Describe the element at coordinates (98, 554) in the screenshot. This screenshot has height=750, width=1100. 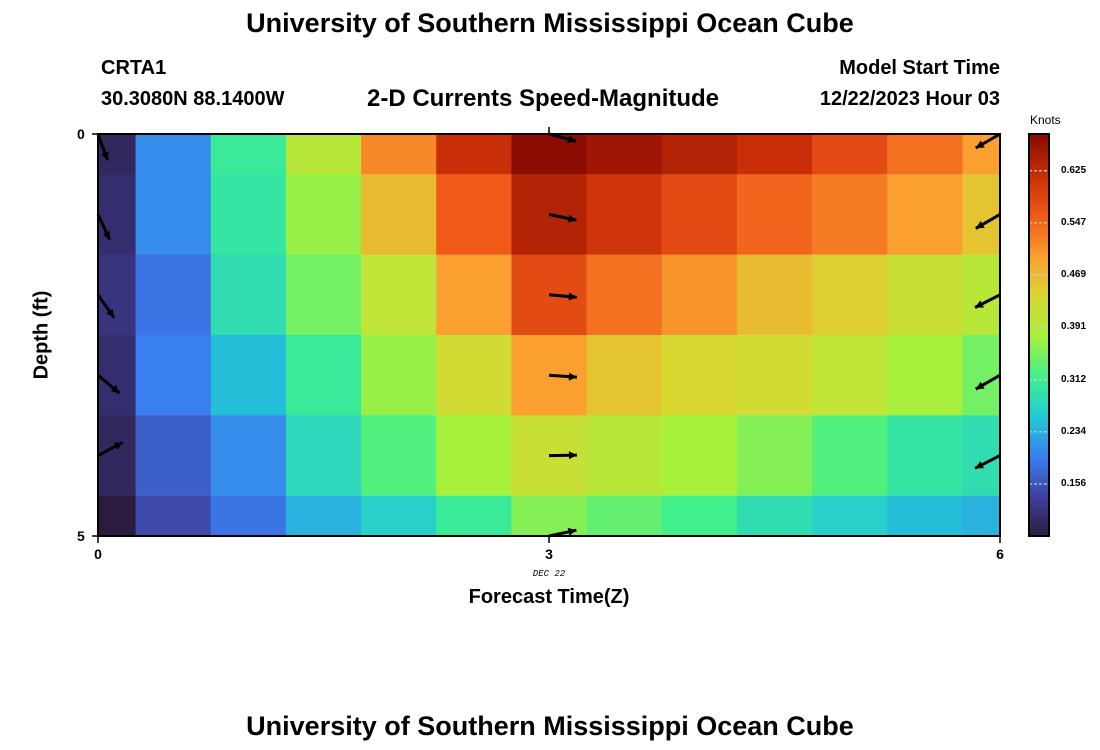
I see `x-tick-label-0: 0` at that location.